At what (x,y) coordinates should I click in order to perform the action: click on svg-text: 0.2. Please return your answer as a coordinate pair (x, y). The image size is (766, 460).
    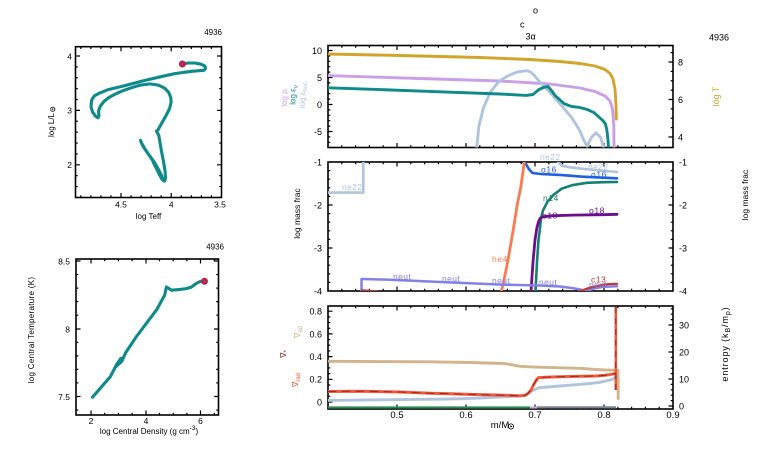
    Looking at the image, I should click on (315, 380).